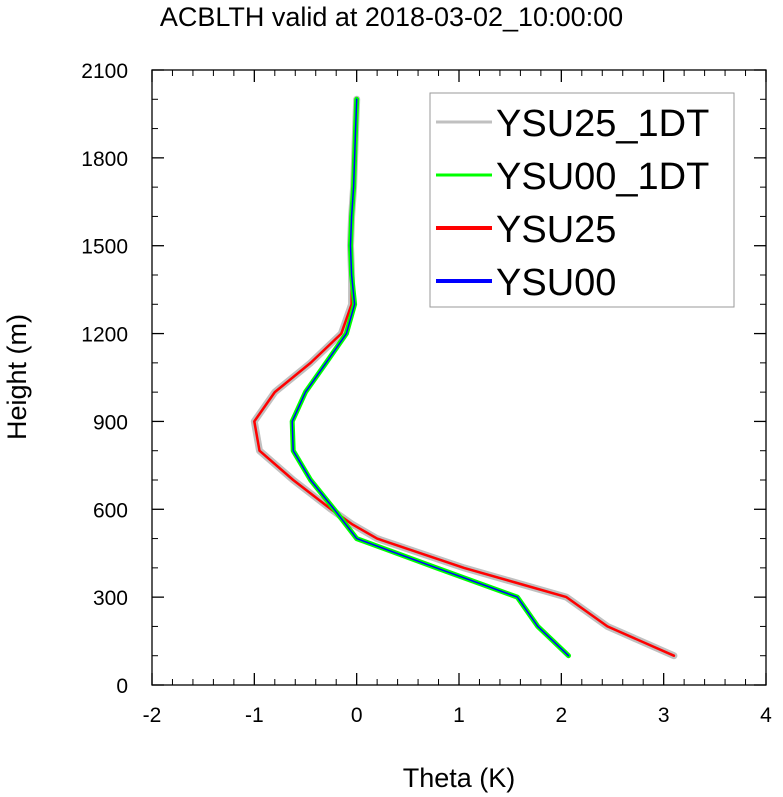 This screenshot has height=797, width=783. Describe the element at coordinates (152, 715) in the screenshot. I see `x-tick-label: -2` at that location.